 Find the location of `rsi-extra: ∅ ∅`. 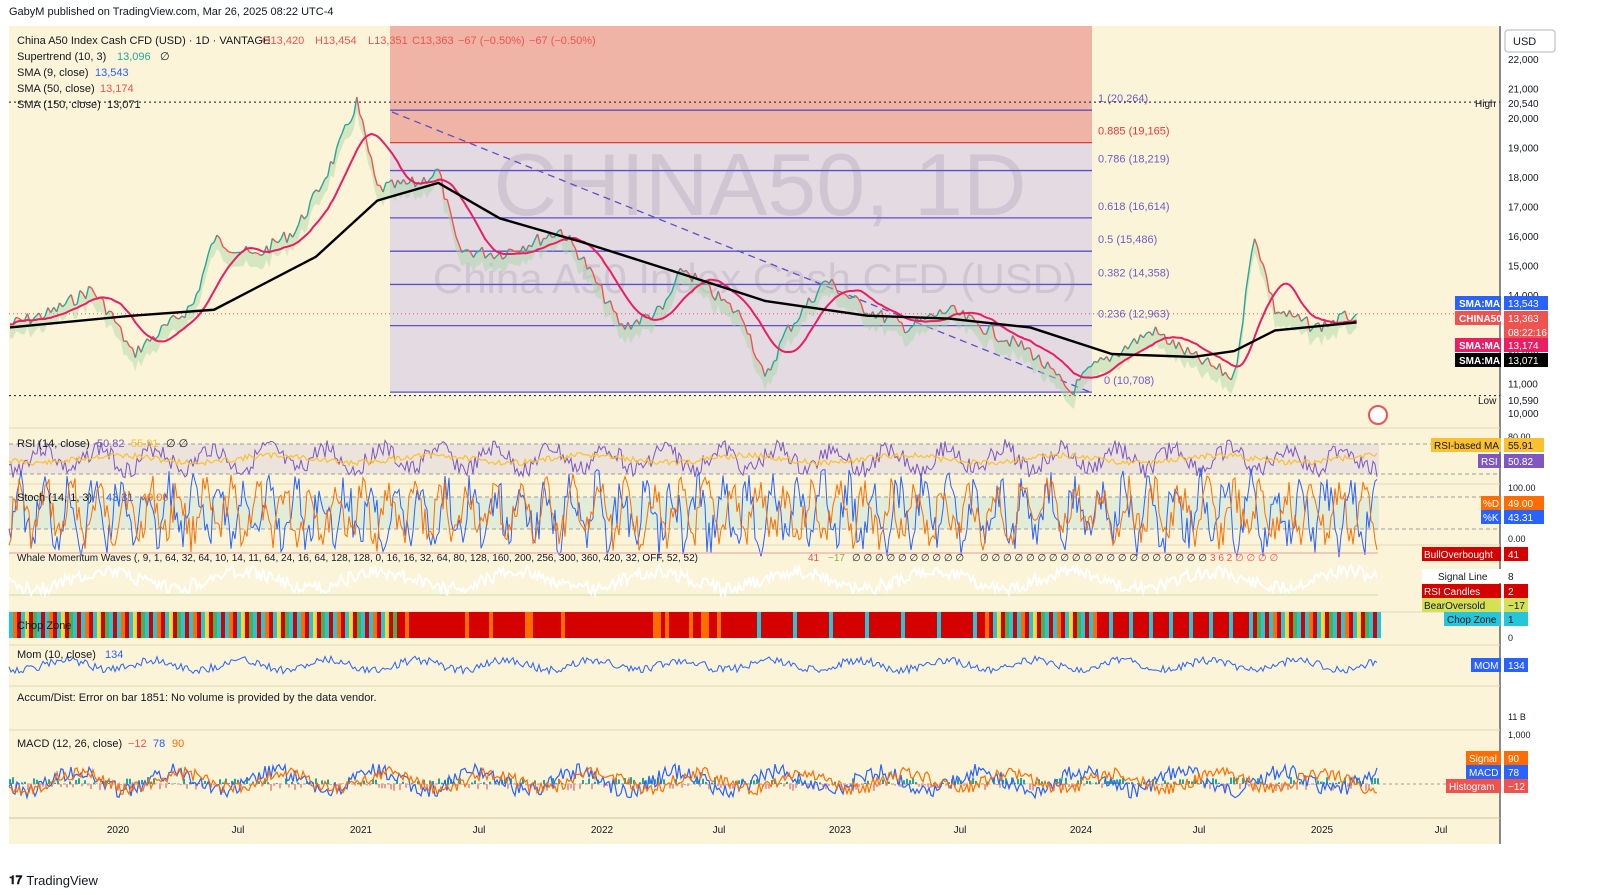

rsi-extra: ∅ ∅ is located at coordinates (177, 444).